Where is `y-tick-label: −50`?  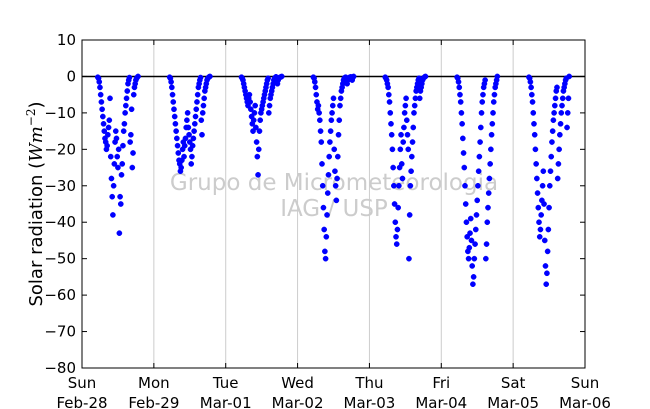 y-tick-label: −50 is located at coordinates (60, 259).